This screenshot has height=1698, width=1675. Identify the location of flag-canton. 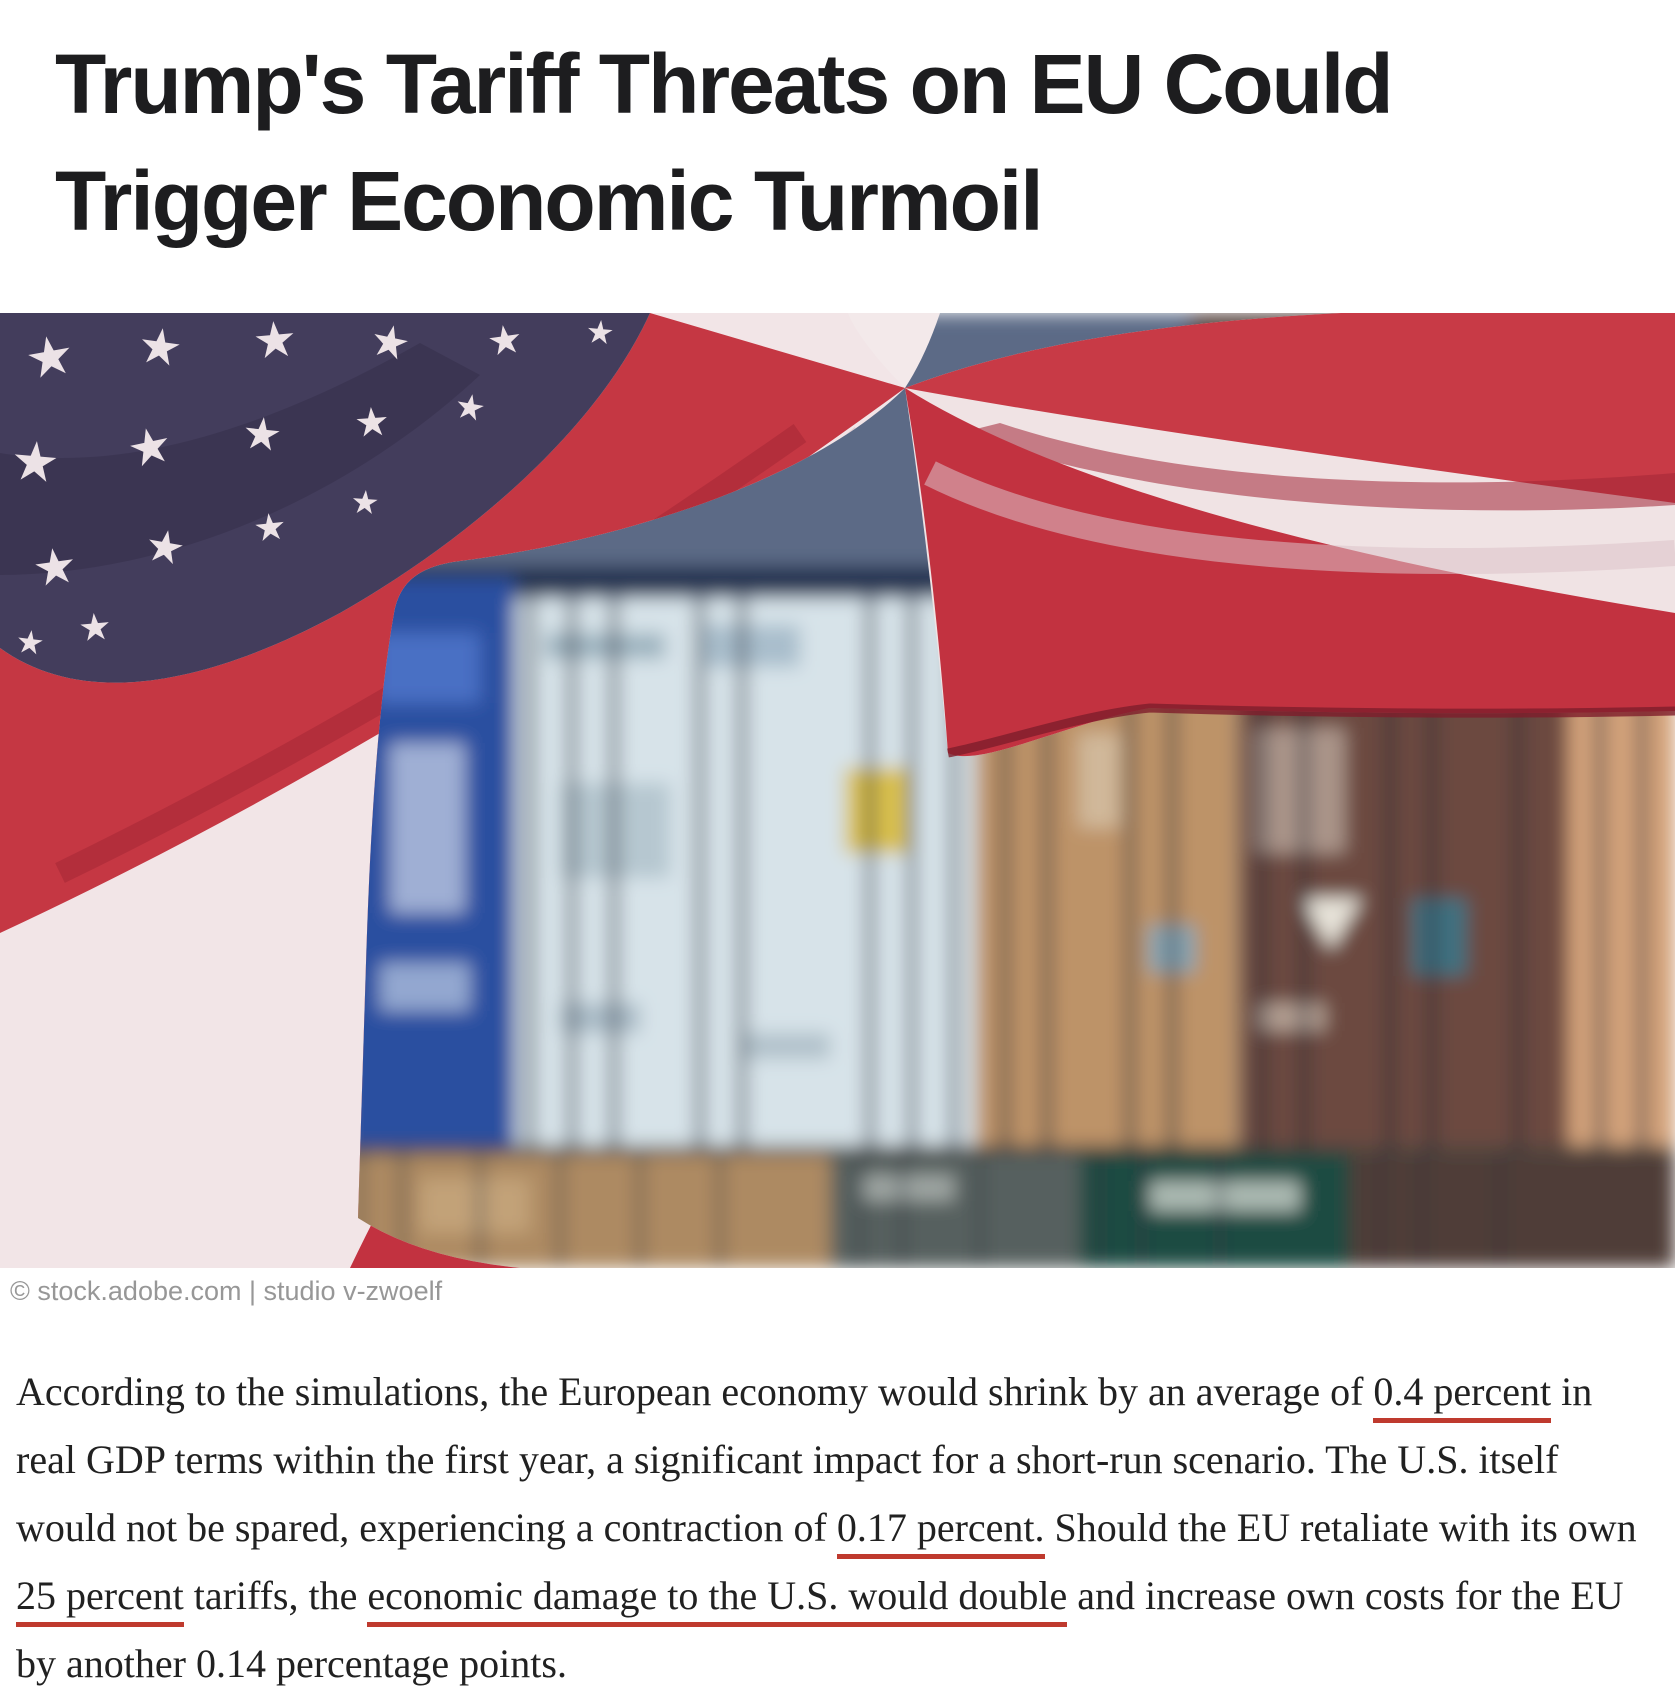
(325, 498).